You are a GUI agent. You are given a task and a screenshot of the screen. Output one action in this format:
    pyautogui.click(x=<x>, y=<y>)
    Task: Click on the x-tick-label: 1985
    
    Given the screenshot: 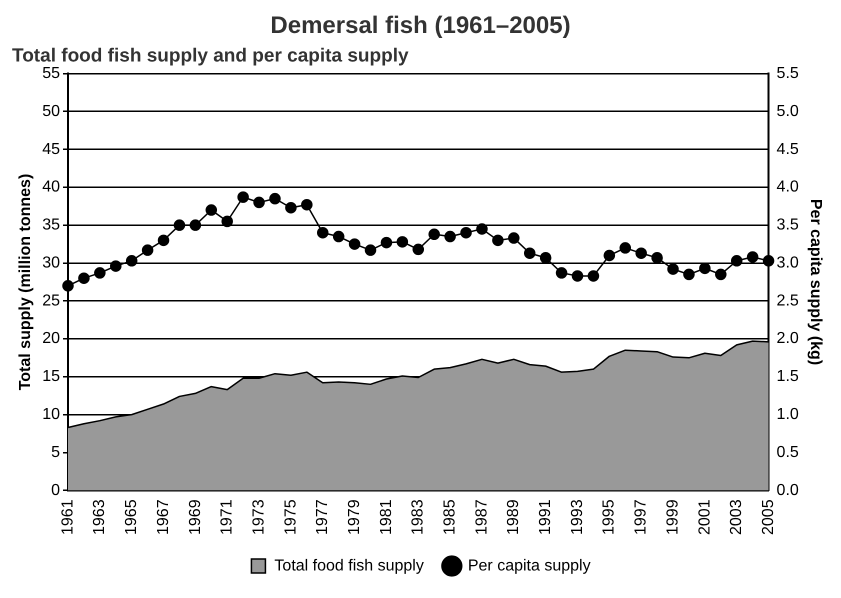 What is the action you would take?
    pyautogui.click(x=450, y=517)
    